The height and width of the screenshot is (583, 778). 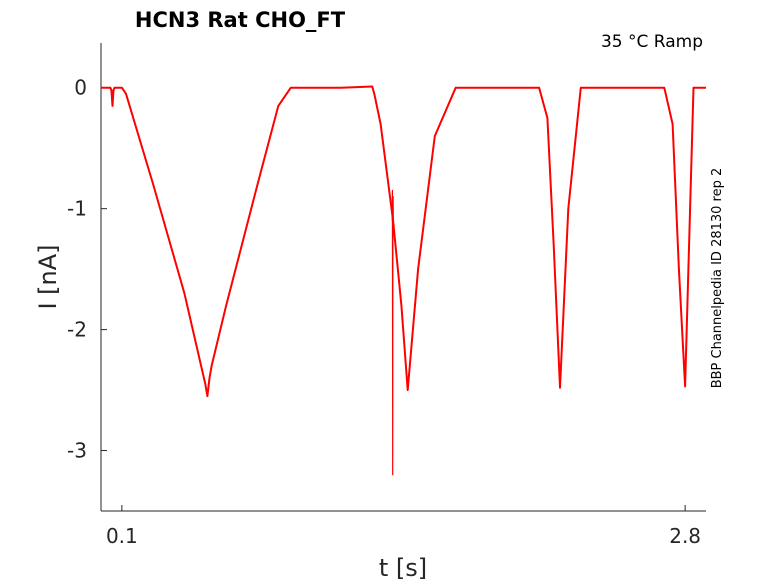 I want to click on x-axis-label: t [s], so click(x=403, y=568).